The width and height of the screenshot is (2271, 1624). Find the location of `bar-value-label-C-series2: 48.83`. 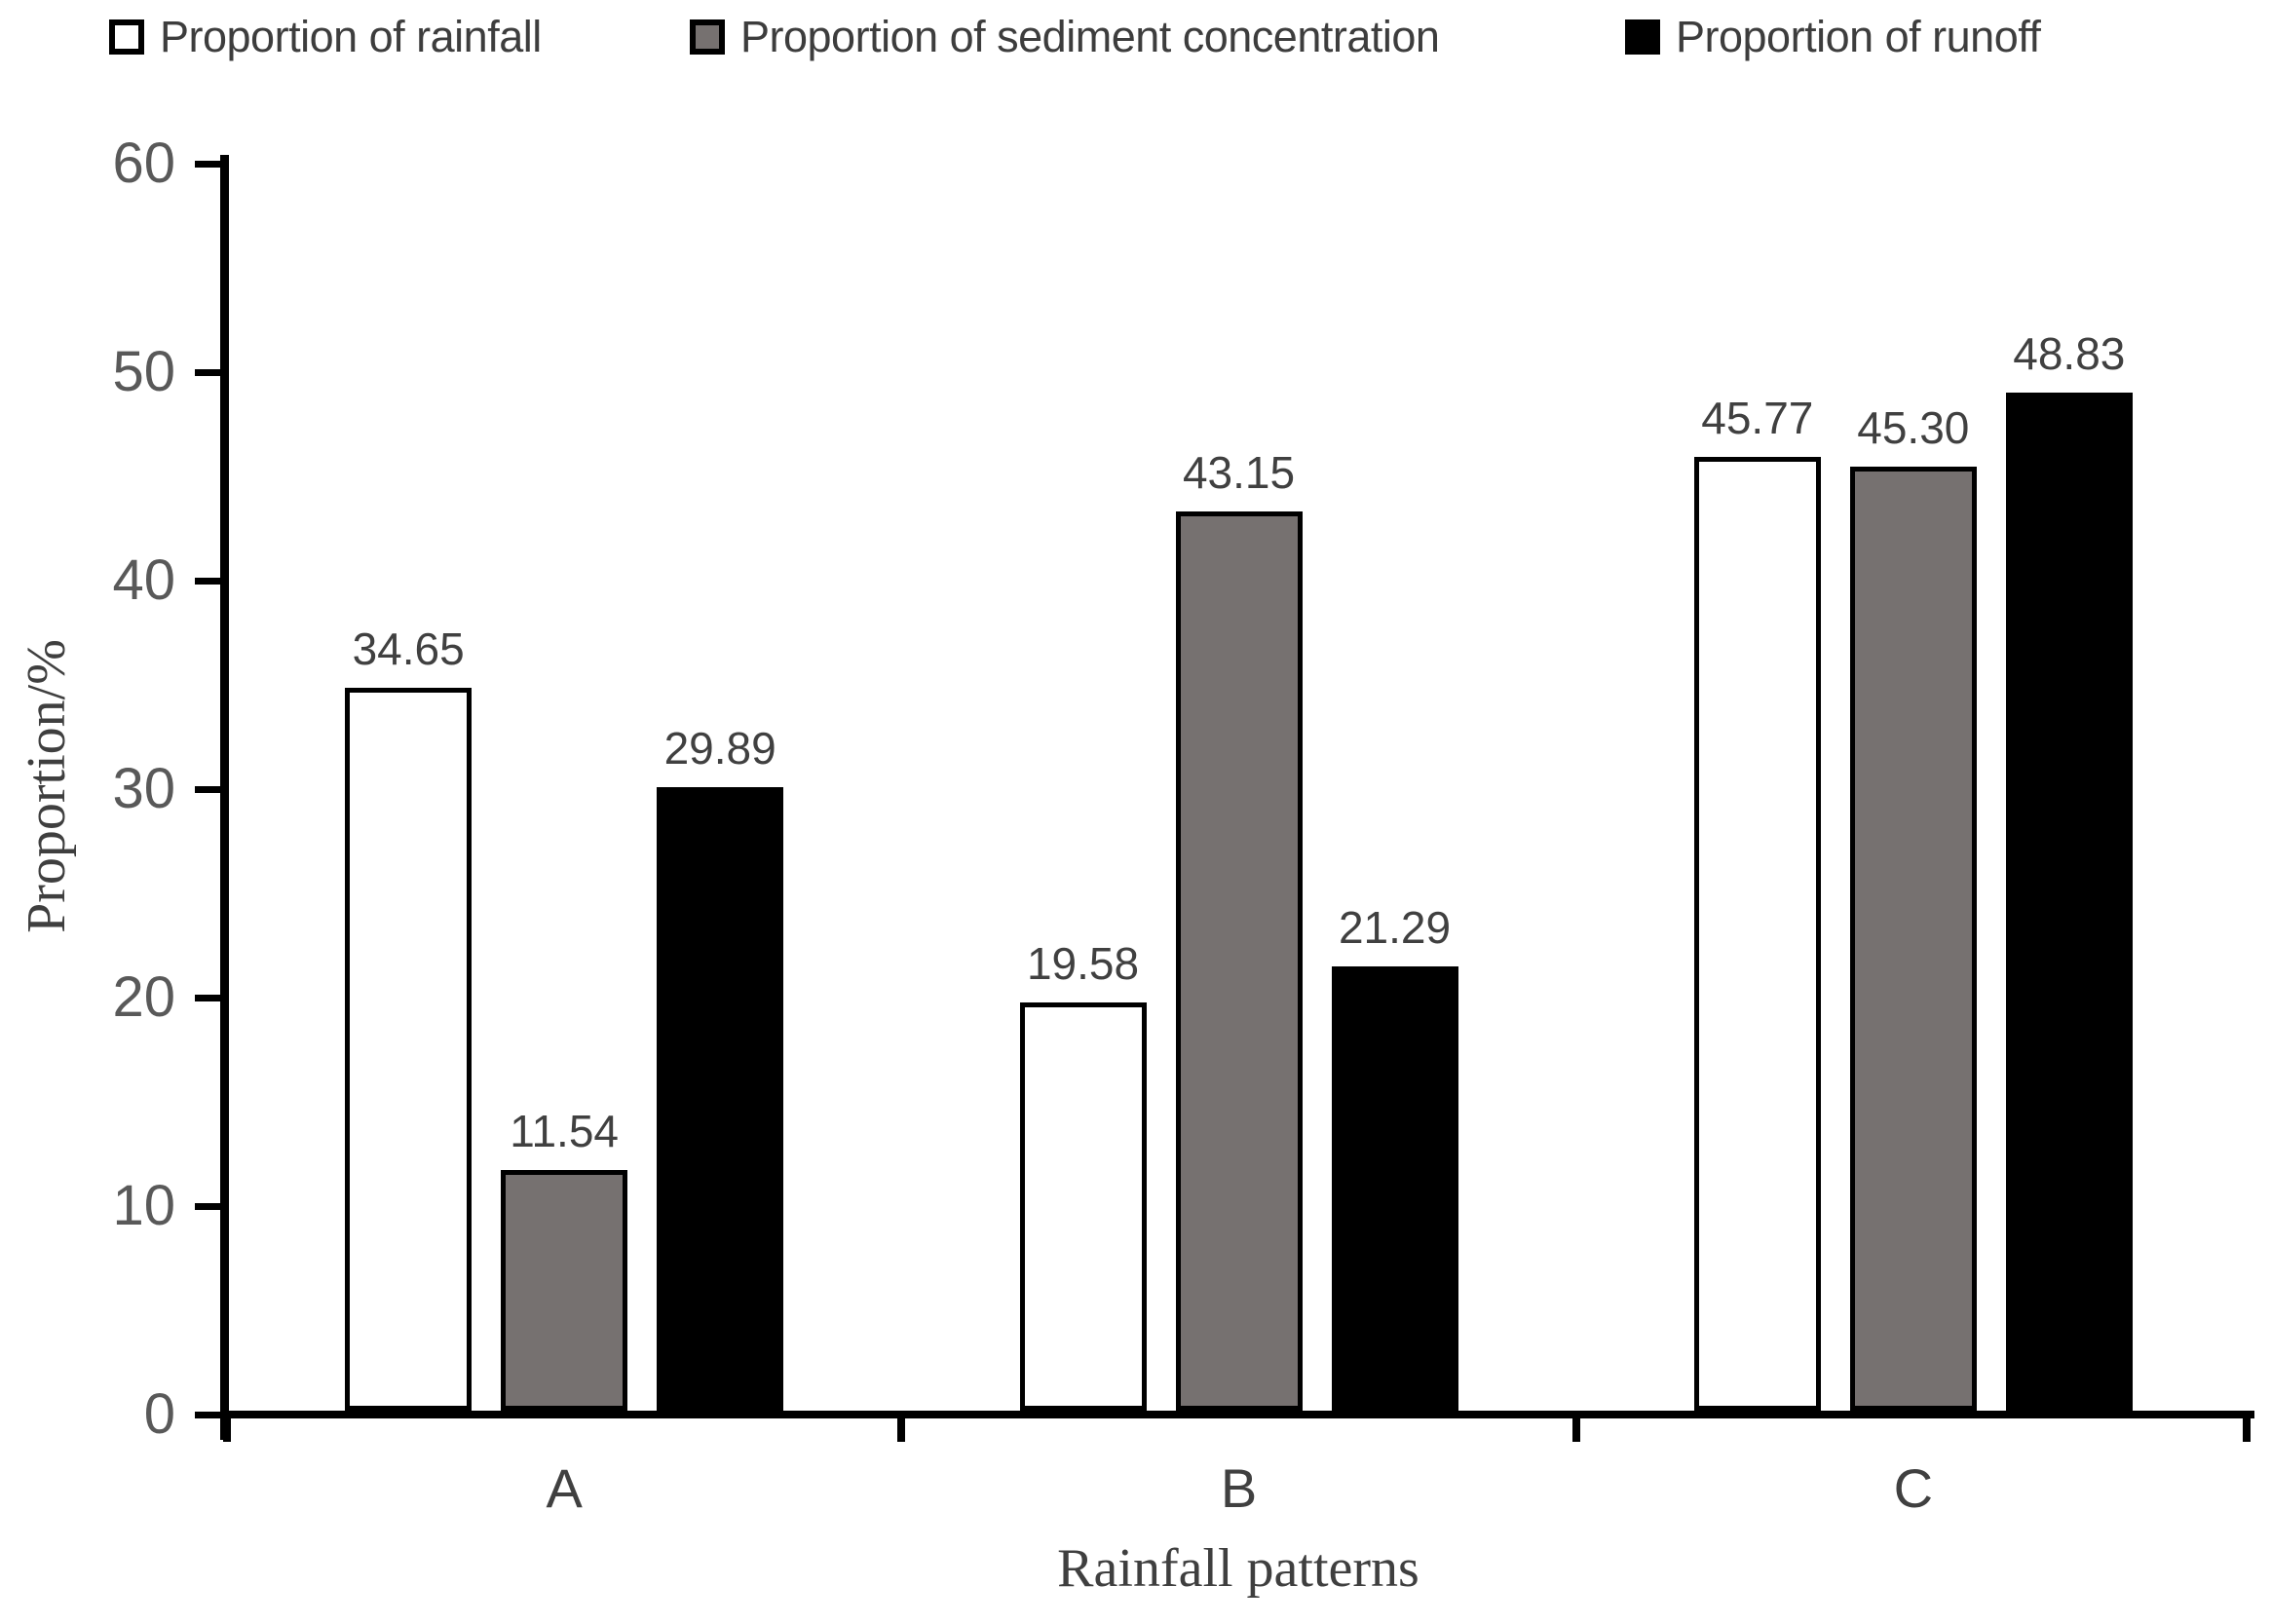

bar-value-label-C-series2: 48.83 is located at coordinates (2069, 353).